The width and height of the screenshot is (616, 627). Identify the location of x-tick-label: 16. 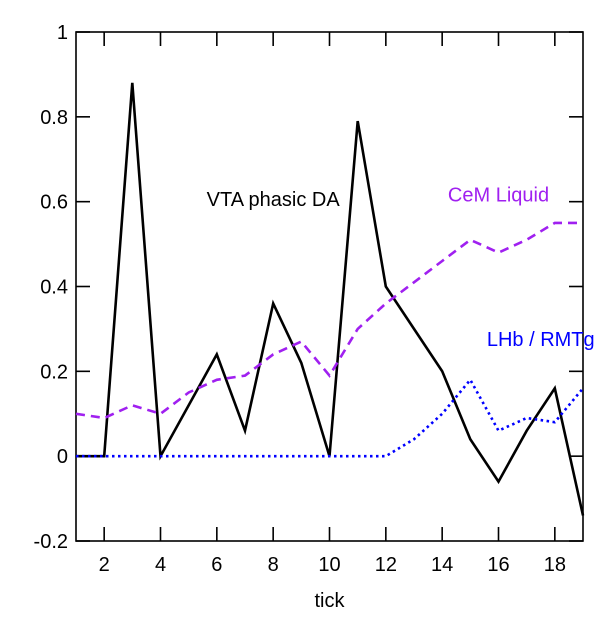
(498, 565).